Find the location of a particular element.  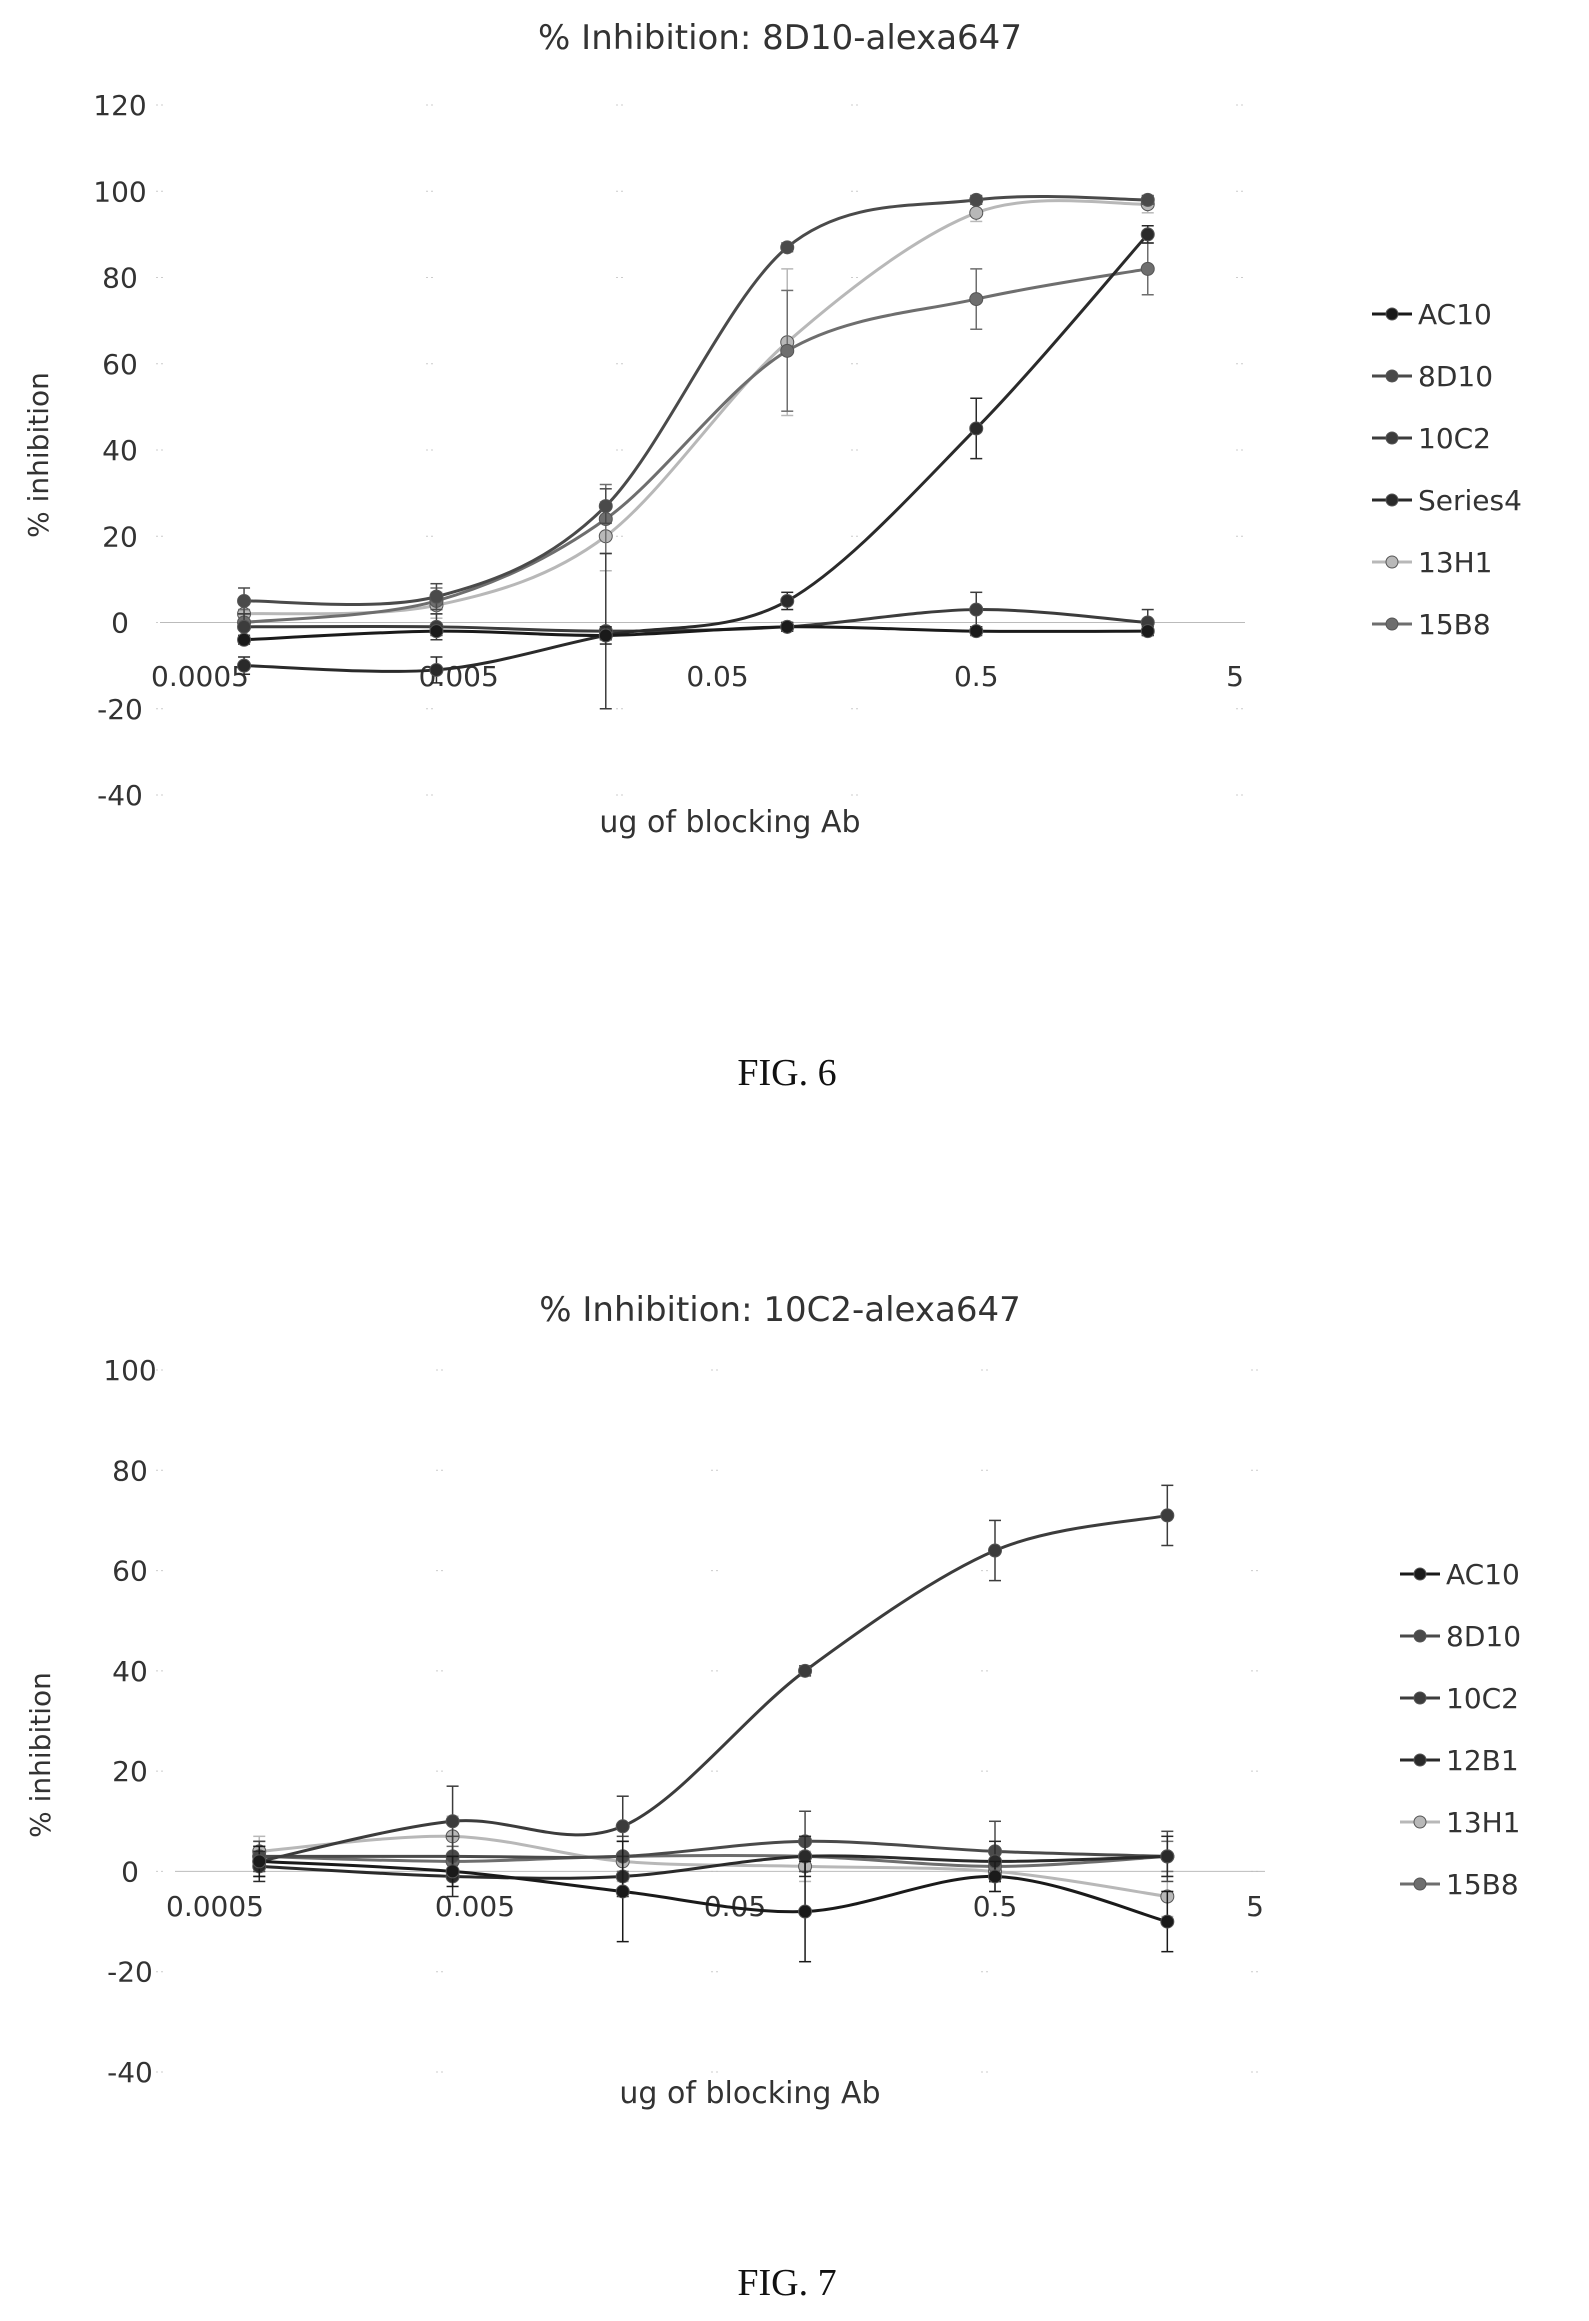

y-tick-labels: -40 -20 0 20 40 60 80 100 120 is located at coordinates (119, 450).